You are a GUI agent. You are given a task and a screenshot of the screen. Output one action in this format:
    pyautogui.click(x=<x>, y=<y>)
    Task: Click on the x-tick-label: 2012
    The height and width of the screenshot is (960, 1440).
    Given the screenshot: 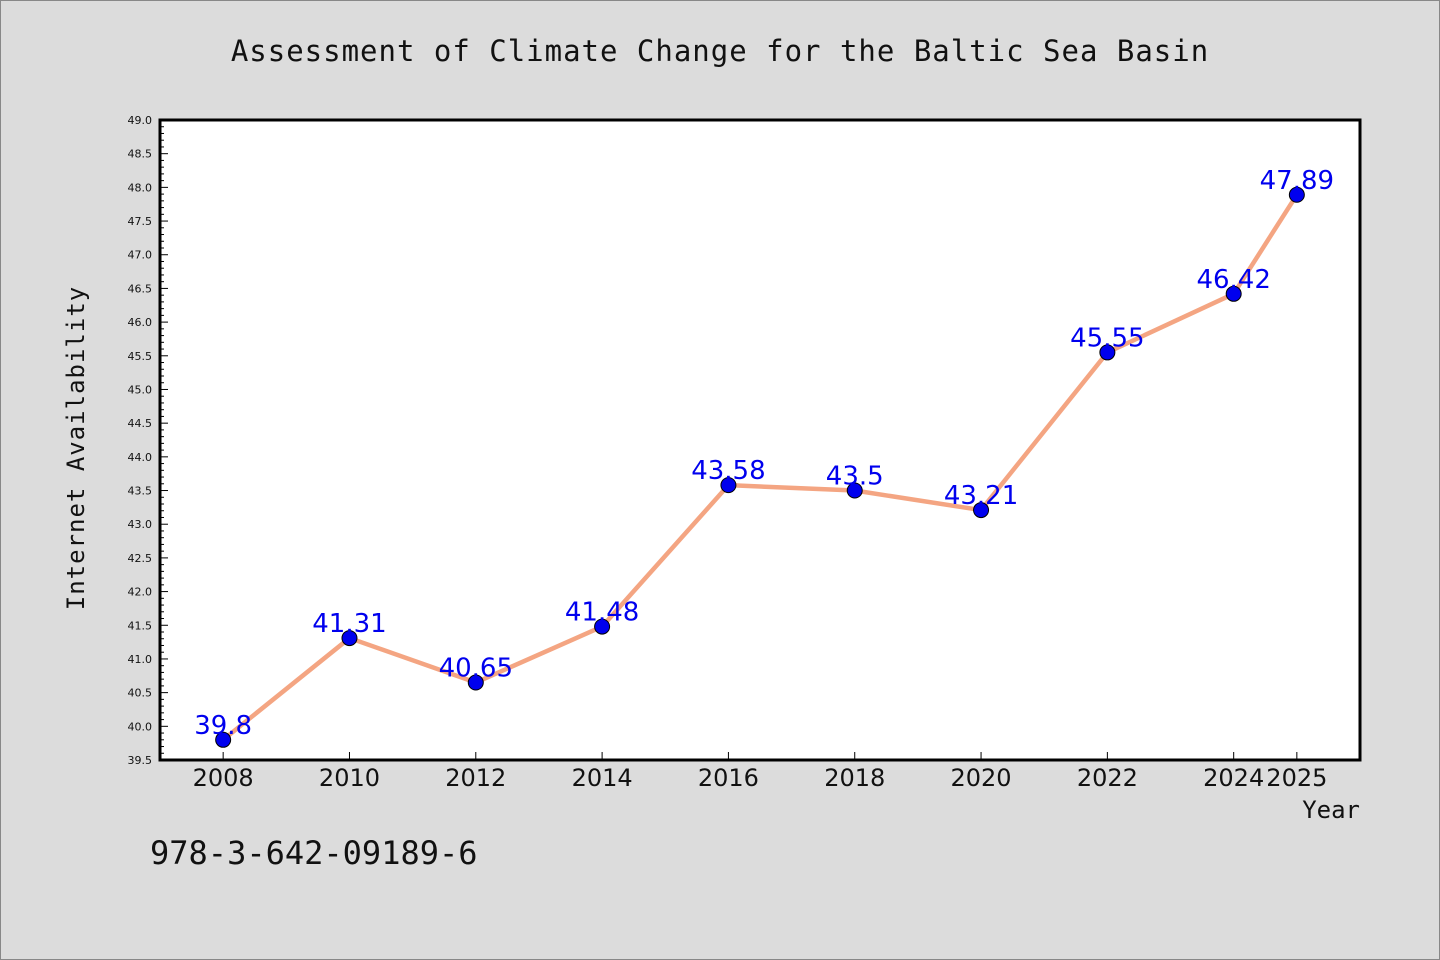 What is the action you would take?
    pyautogui.click(x=475, y=778)
    